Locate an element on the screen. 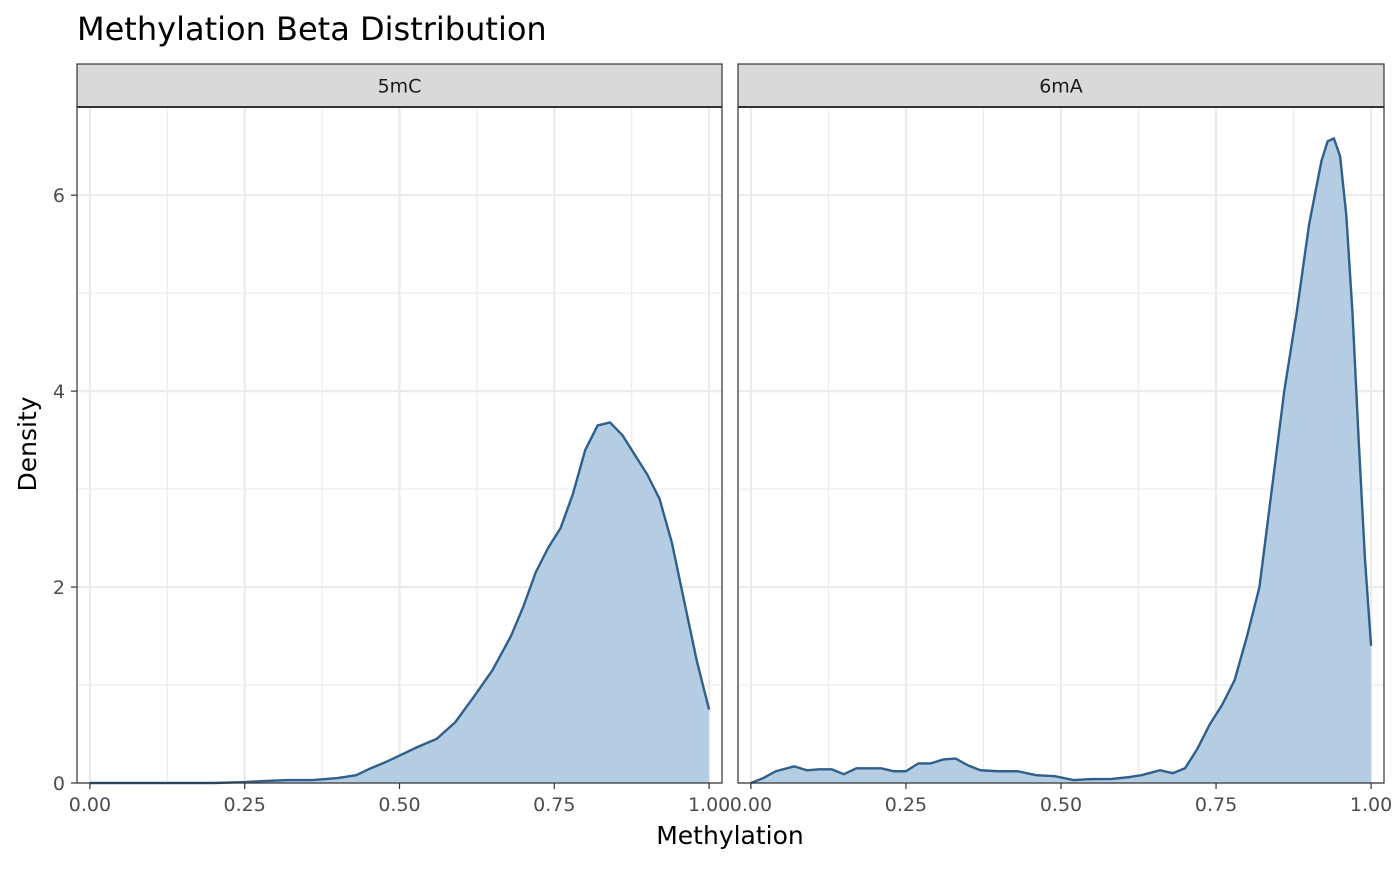 This screenshot has width=1400, height=870. y-tick-label: 2 is located at coordinates (59, 588).